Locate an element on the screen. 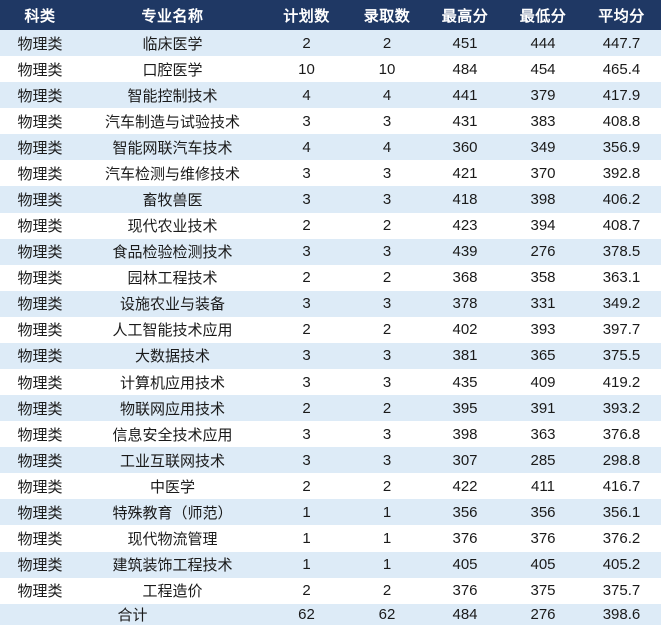 This screenshot has height=625, width=661. cell-avg-score: 393.2 is located at coordinates (621, 408).